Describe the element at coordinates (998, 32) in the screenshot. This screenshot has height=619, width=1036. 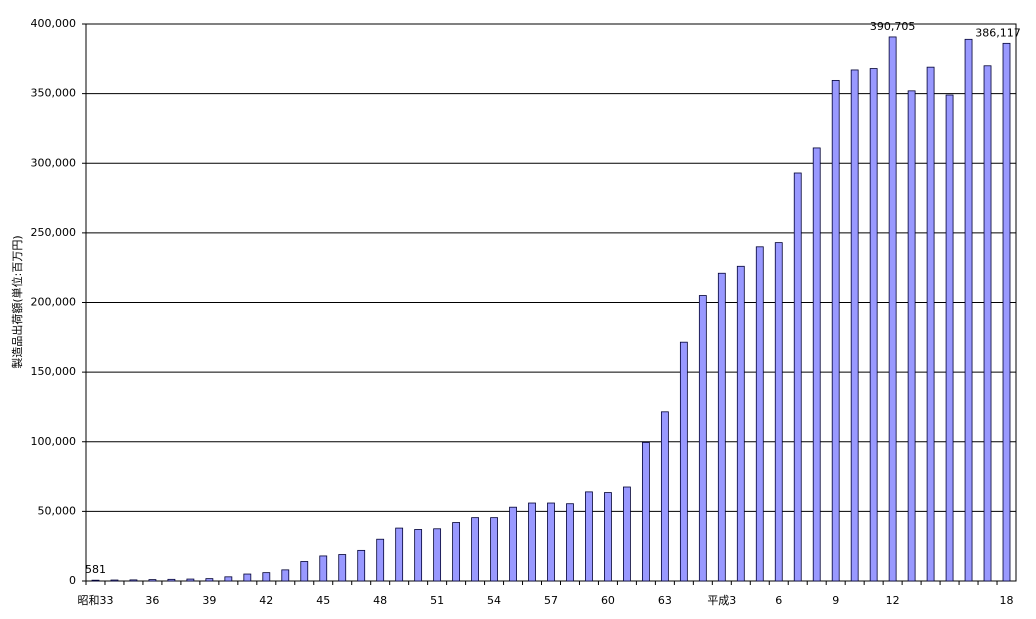
I see `value-label: 386,117` at that location.